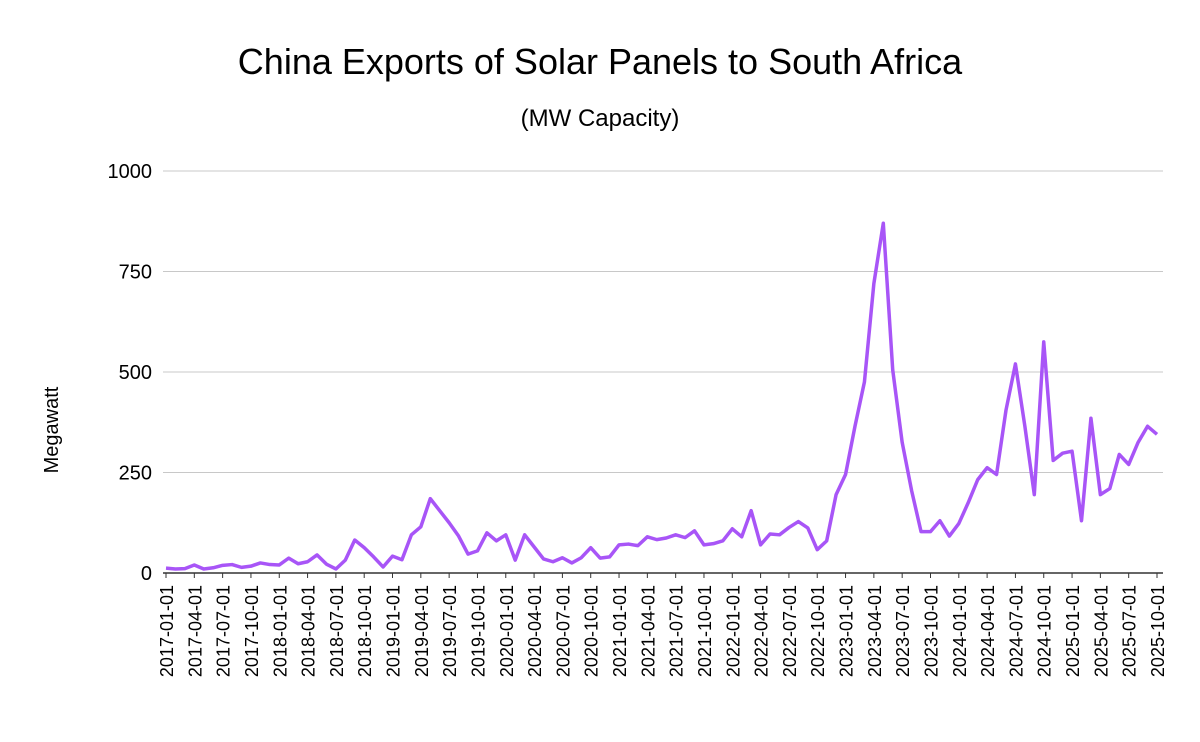  I want to click on x-tick-label: 2022-01-01, so click(733, 631).